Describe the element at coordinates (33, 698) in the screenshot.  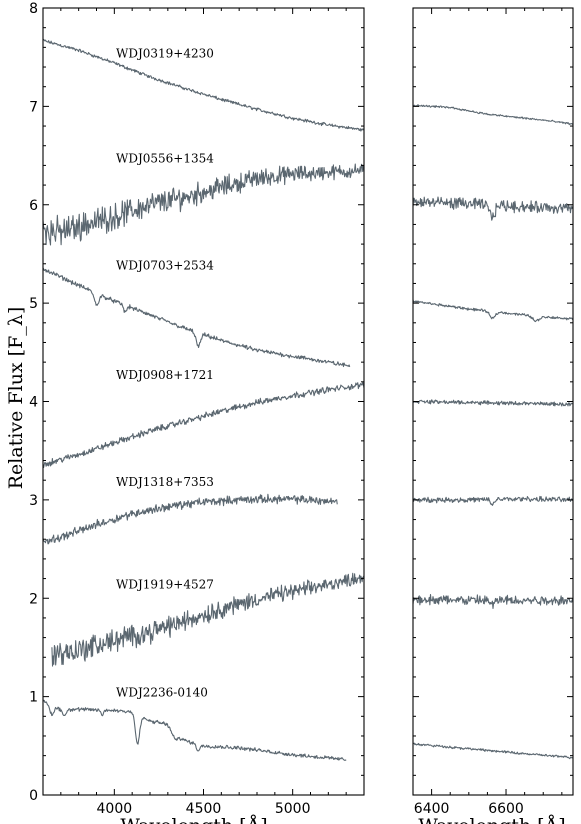
I see `y-tick-label: 1` at that location.